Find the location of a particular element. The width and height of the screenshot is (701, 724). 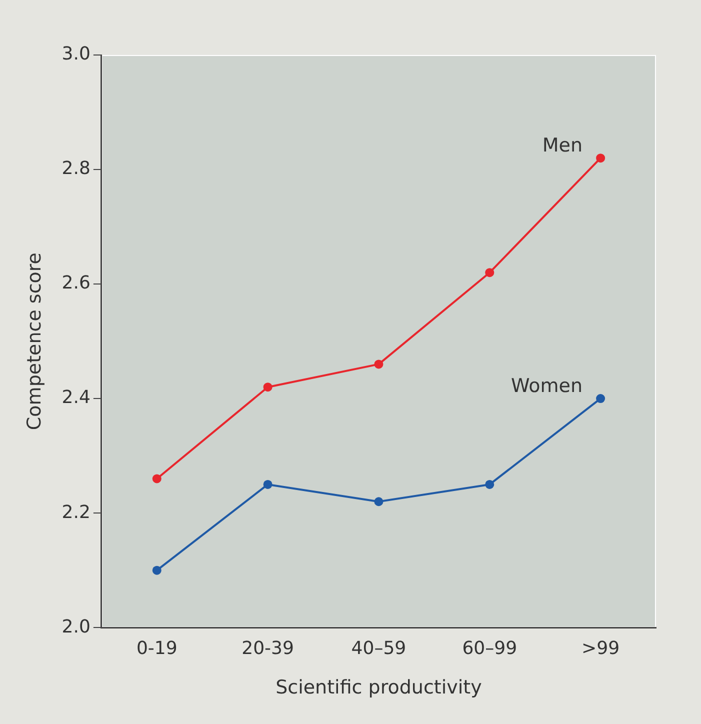

y-tick-label: 2.2 is located at coordinates (76, 512).